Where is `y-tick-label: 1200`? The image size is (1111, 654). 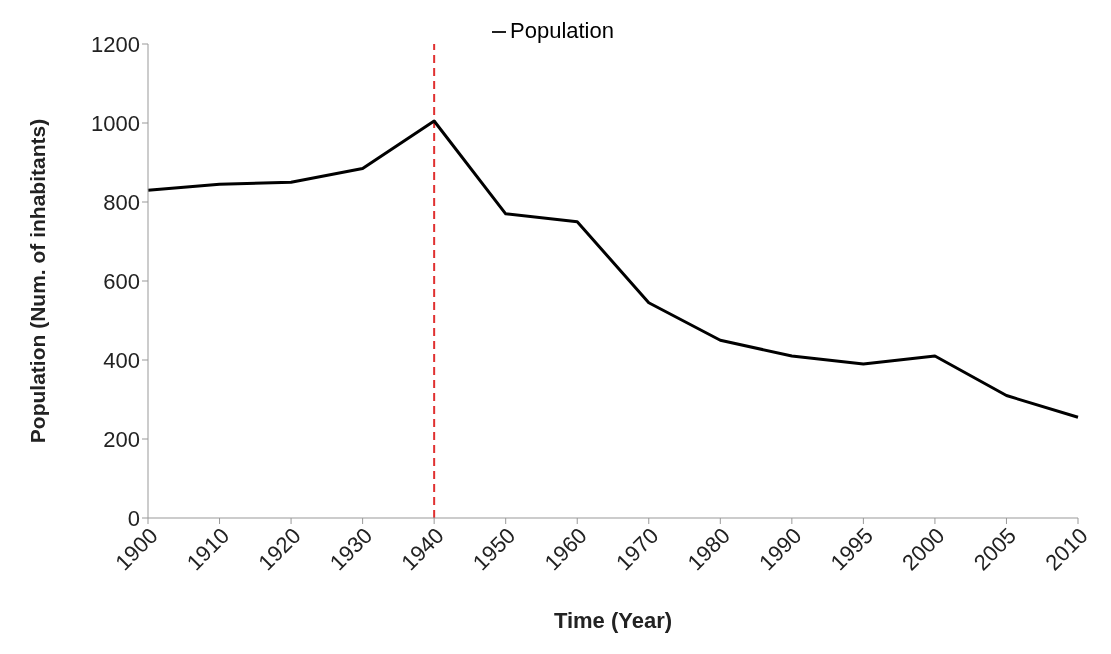
y-tick-label: 1200 is located at coordinates (115, 44).